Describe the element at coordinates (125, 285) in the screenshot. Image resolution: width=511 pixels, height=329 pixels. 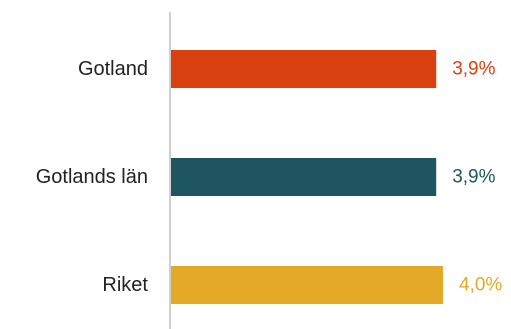
I see `category-label: Riket` at that location.